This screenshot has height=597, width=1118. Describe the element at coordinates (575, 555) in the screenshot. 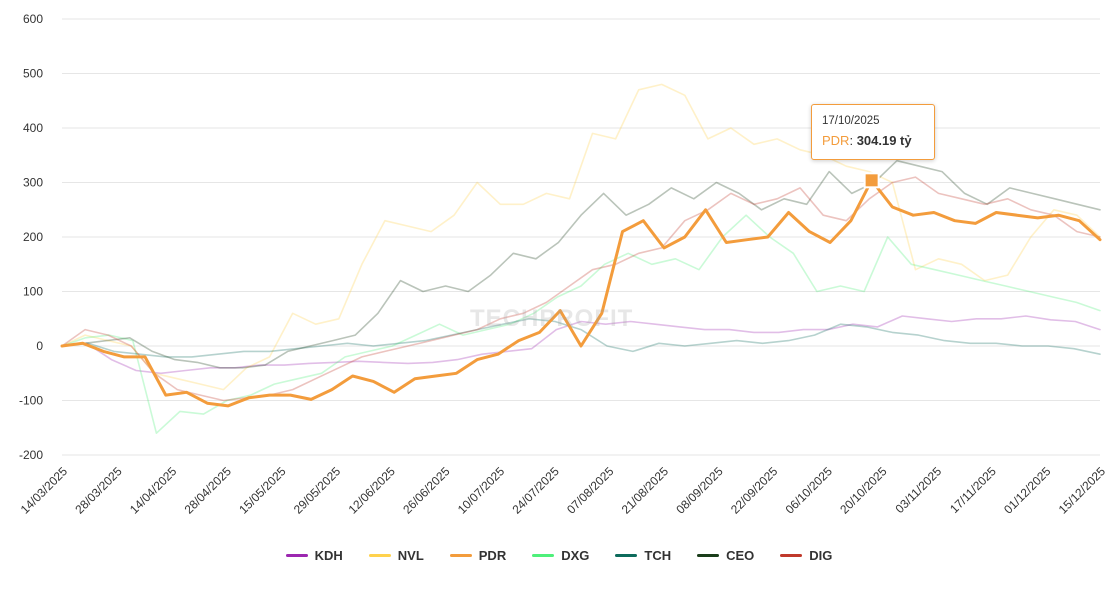

I see `legend-label: DXG` at that location.